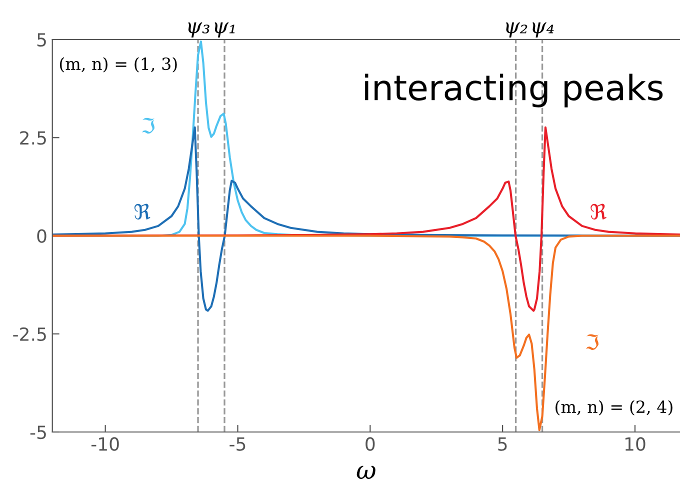  I want to click on ref-line-label: ψ₃, so click(199, 30).